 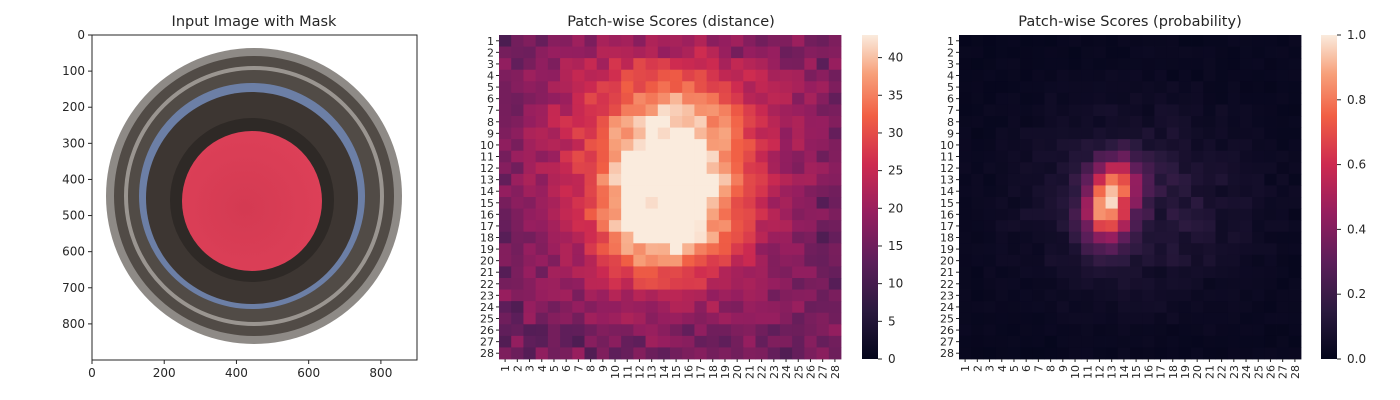 I want to click on y-tick-label: 4, so click(x=950, y=76).